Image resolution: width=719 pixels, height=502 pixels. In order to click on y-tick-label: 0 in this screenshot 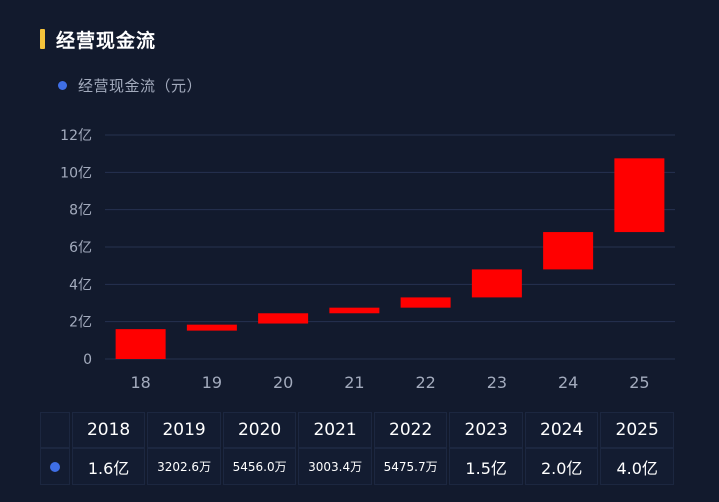, I will do `click(87, 360)`.